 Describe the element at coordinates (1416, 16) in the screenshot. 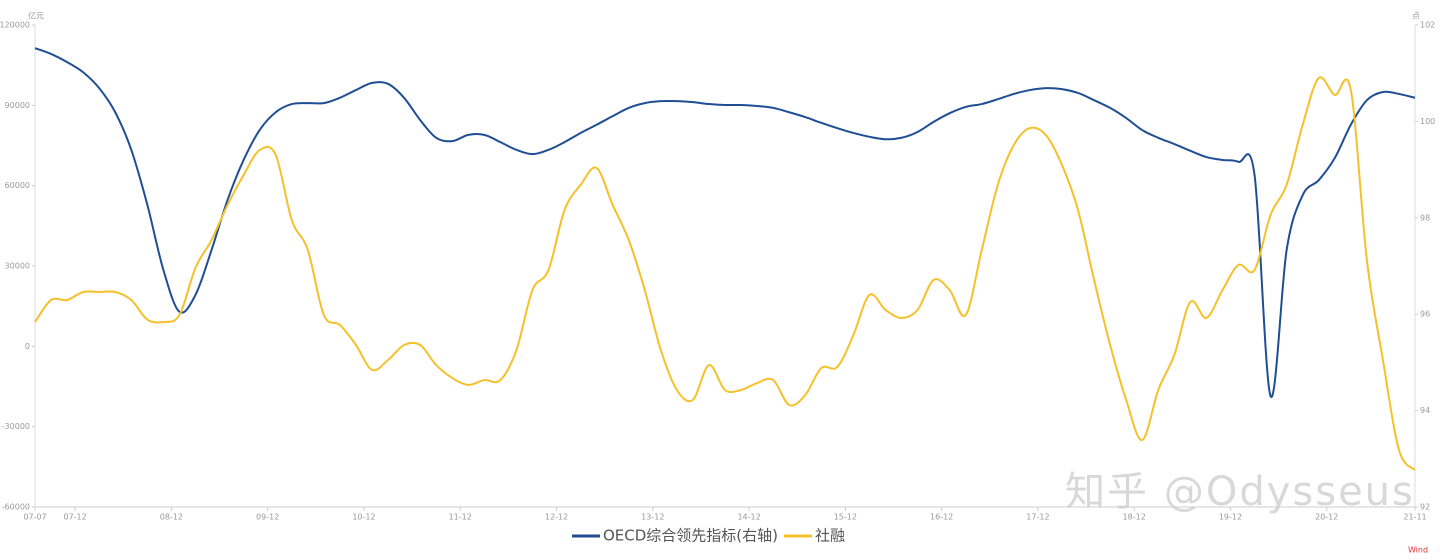

I see `y2-unit: 点` at that location.